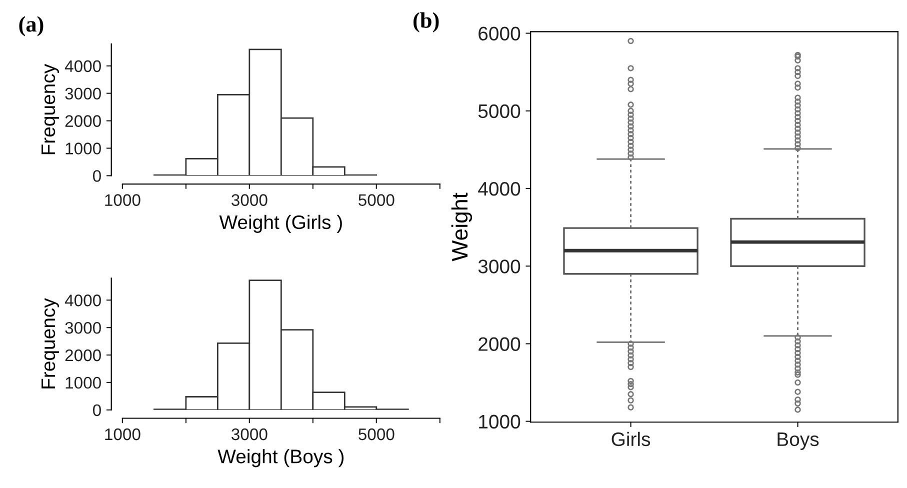 This screenshot has height=488, width=907. I want to click on text: (a), so click(31, 26).